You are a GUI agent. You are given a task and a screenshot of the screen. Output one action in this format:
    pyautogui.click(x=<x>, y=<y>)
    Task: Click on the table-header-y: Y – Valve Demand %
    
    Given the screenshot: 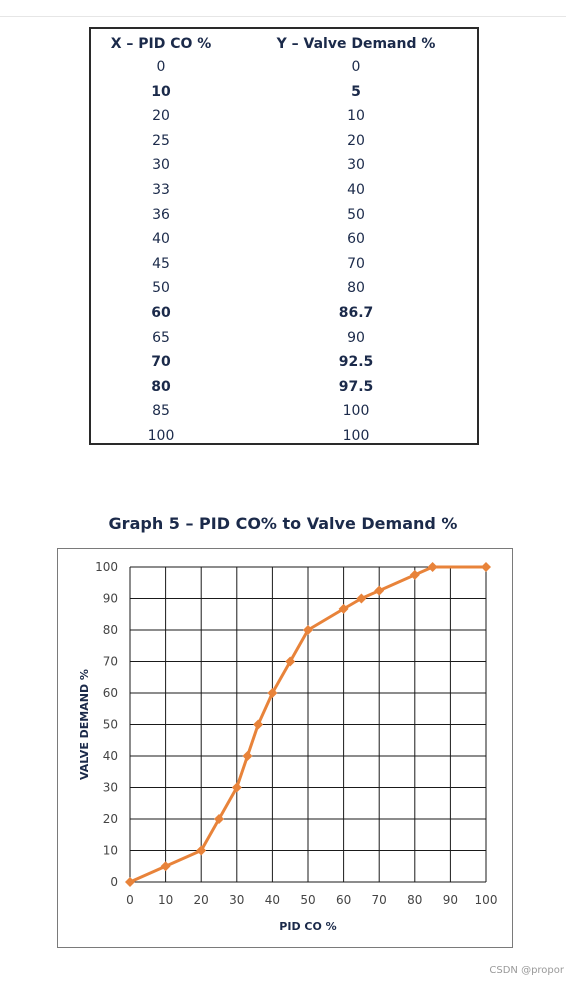 What is the action you would take?
    pyautogui.click(x=356, y=44)
    